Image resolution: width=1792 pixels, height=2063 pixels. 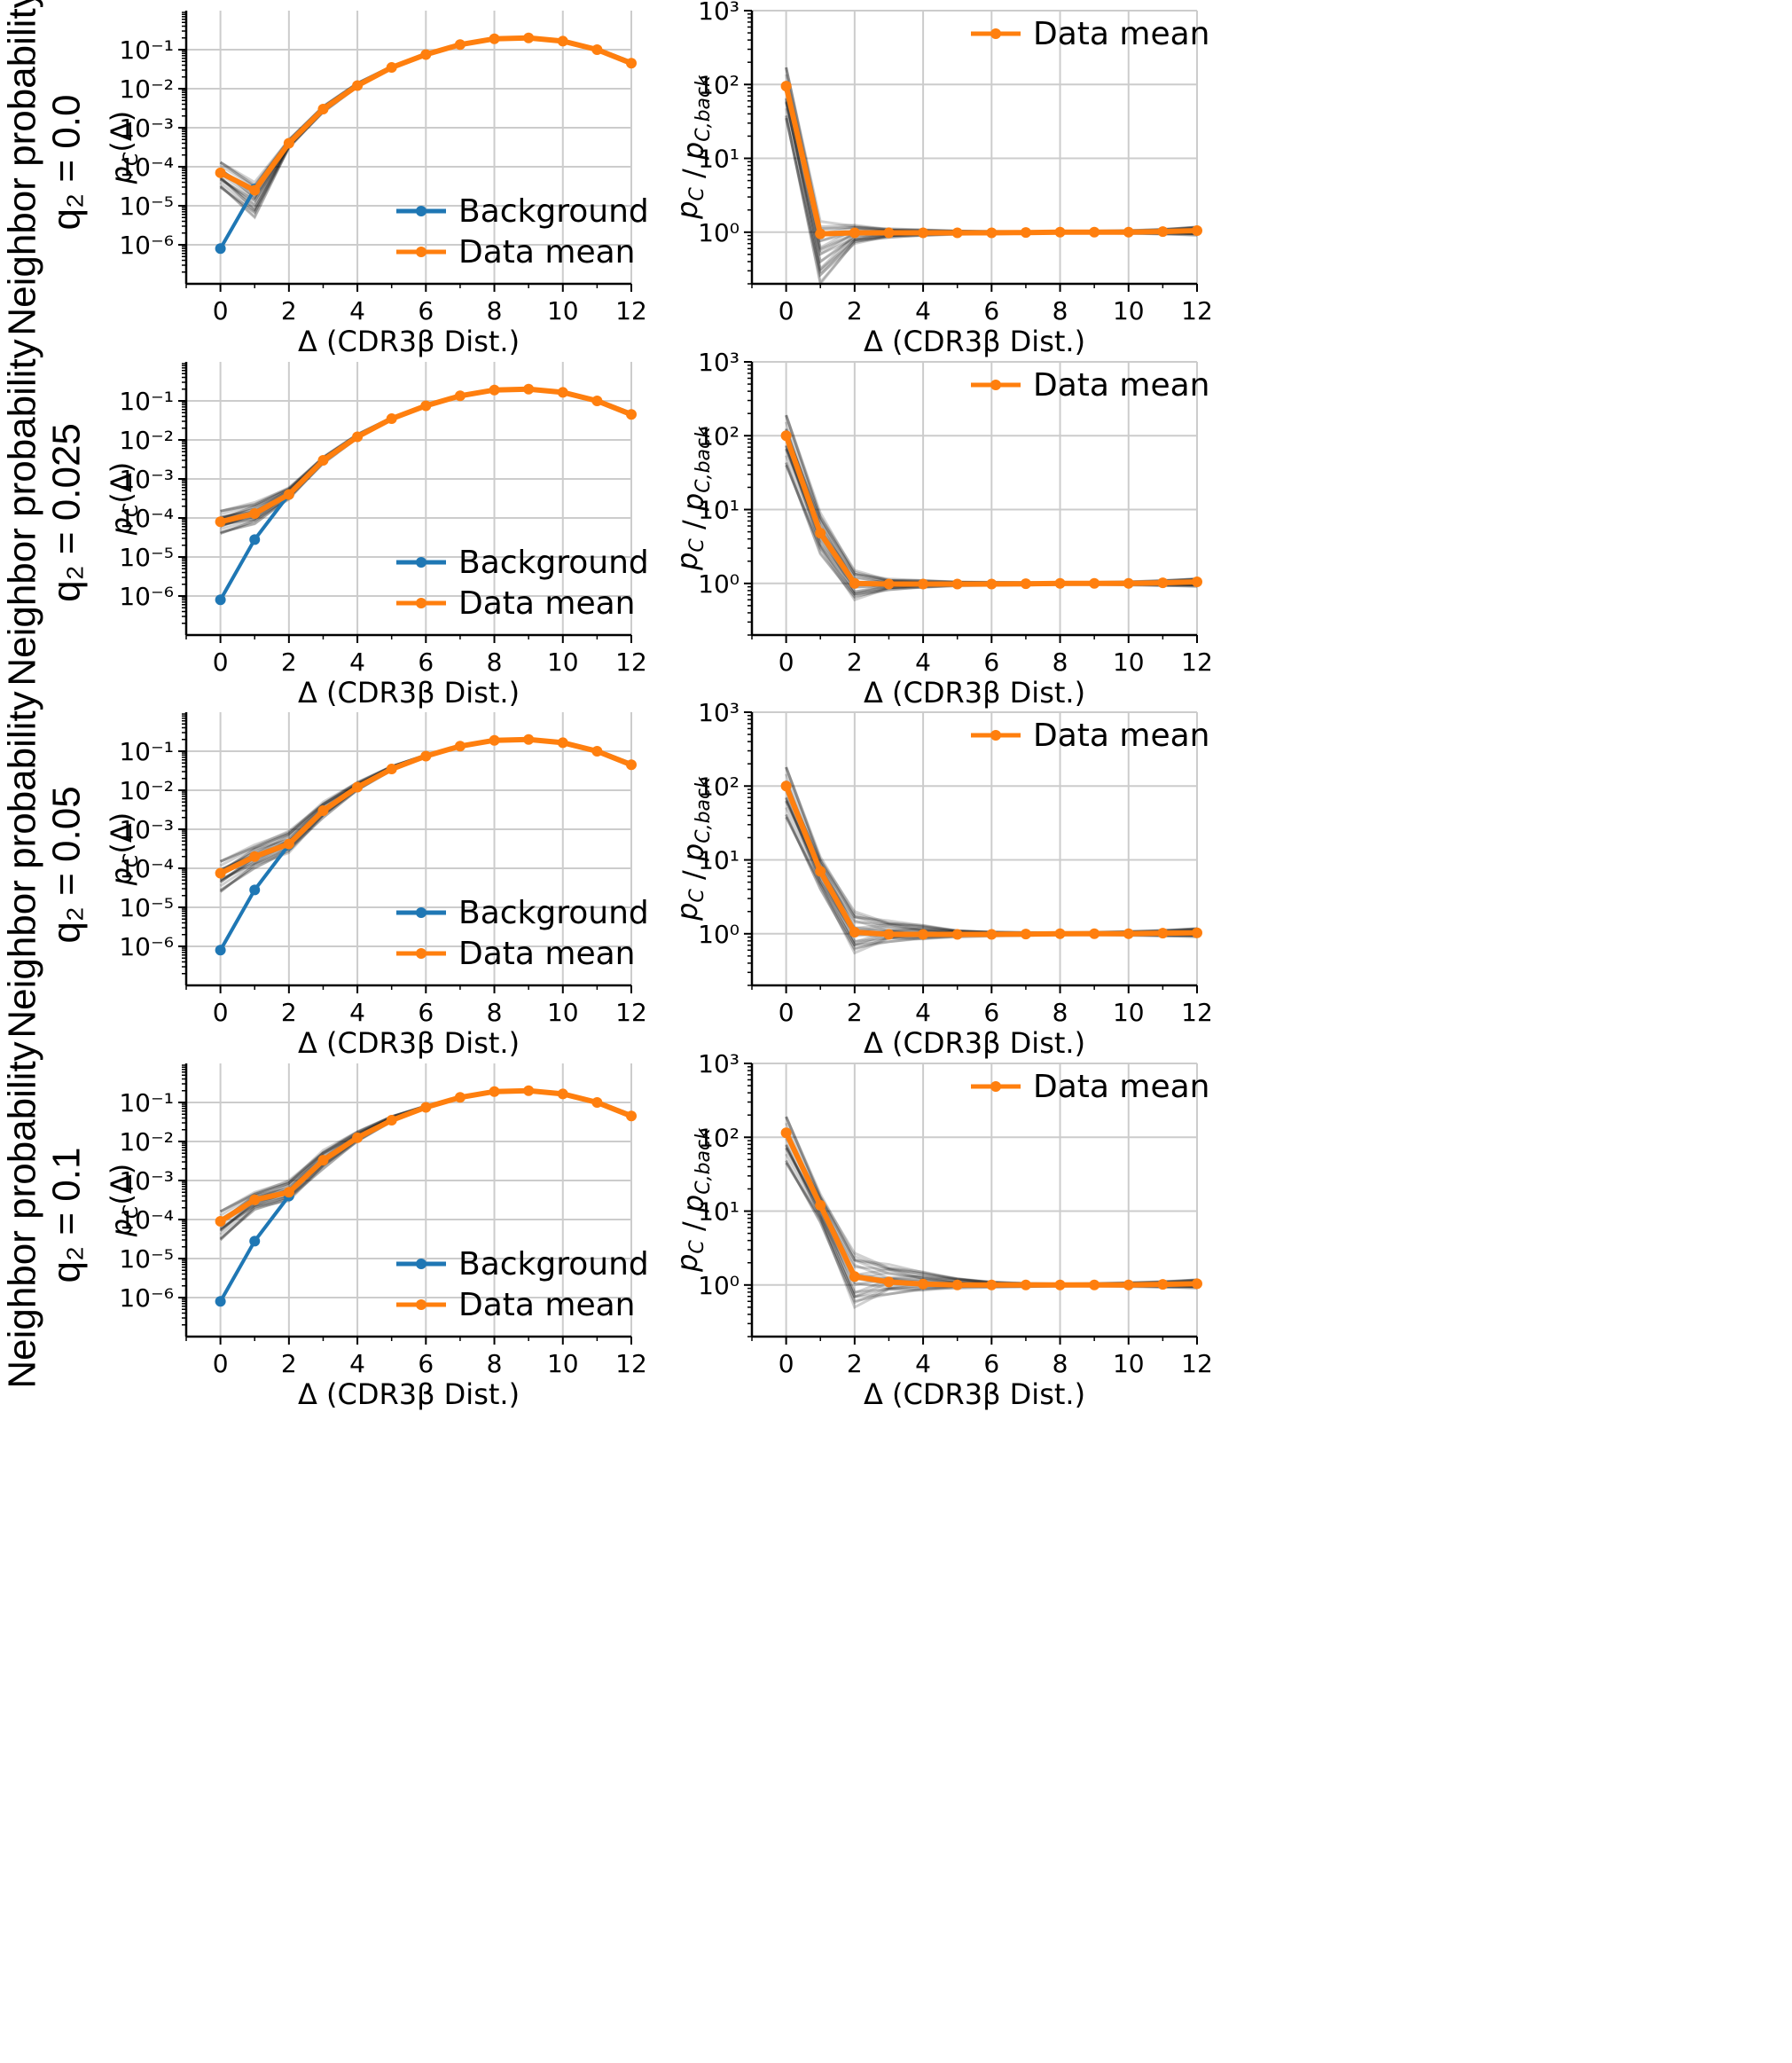 What do you see at coordinates (67, 864) in the screenshot?
I see `row-label-q2: q₂ = 0.05` at bounding box center [67, 864].